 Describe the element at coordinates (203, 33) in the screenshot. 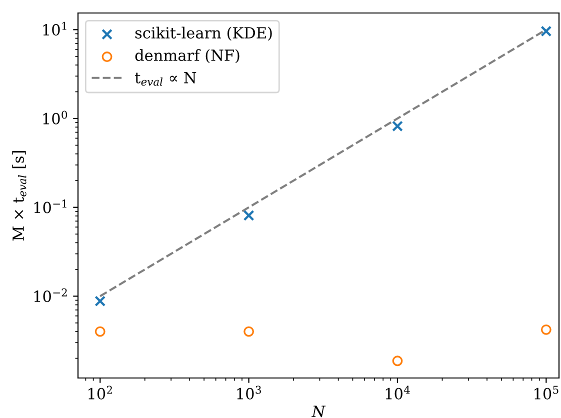

I see `legend-label: scikit-learn (KDE)` at that location.